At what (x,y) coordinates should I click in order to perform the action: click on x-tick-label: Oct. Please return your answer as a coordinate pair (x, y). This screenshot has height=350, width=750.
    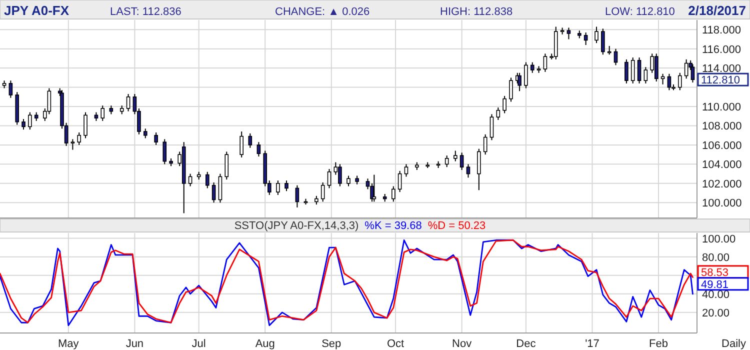
    Looking at the image, I should click on (395, 344).